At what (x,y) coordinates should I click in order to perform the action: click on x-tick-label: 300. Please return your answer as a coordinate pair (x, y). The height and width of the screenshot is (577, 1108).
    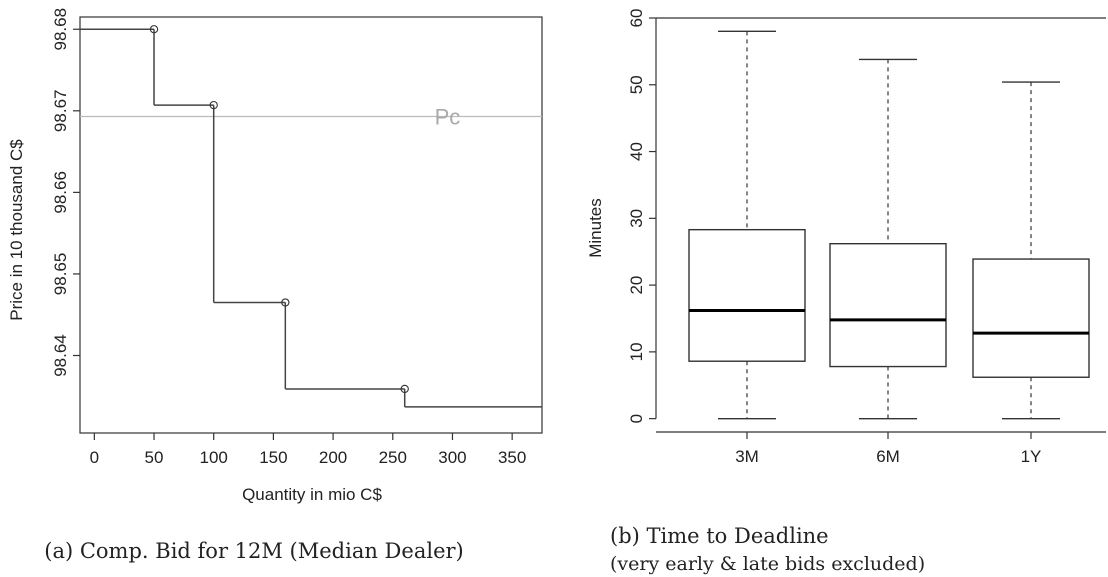
    Looking at the image, I should click on (452, 457).